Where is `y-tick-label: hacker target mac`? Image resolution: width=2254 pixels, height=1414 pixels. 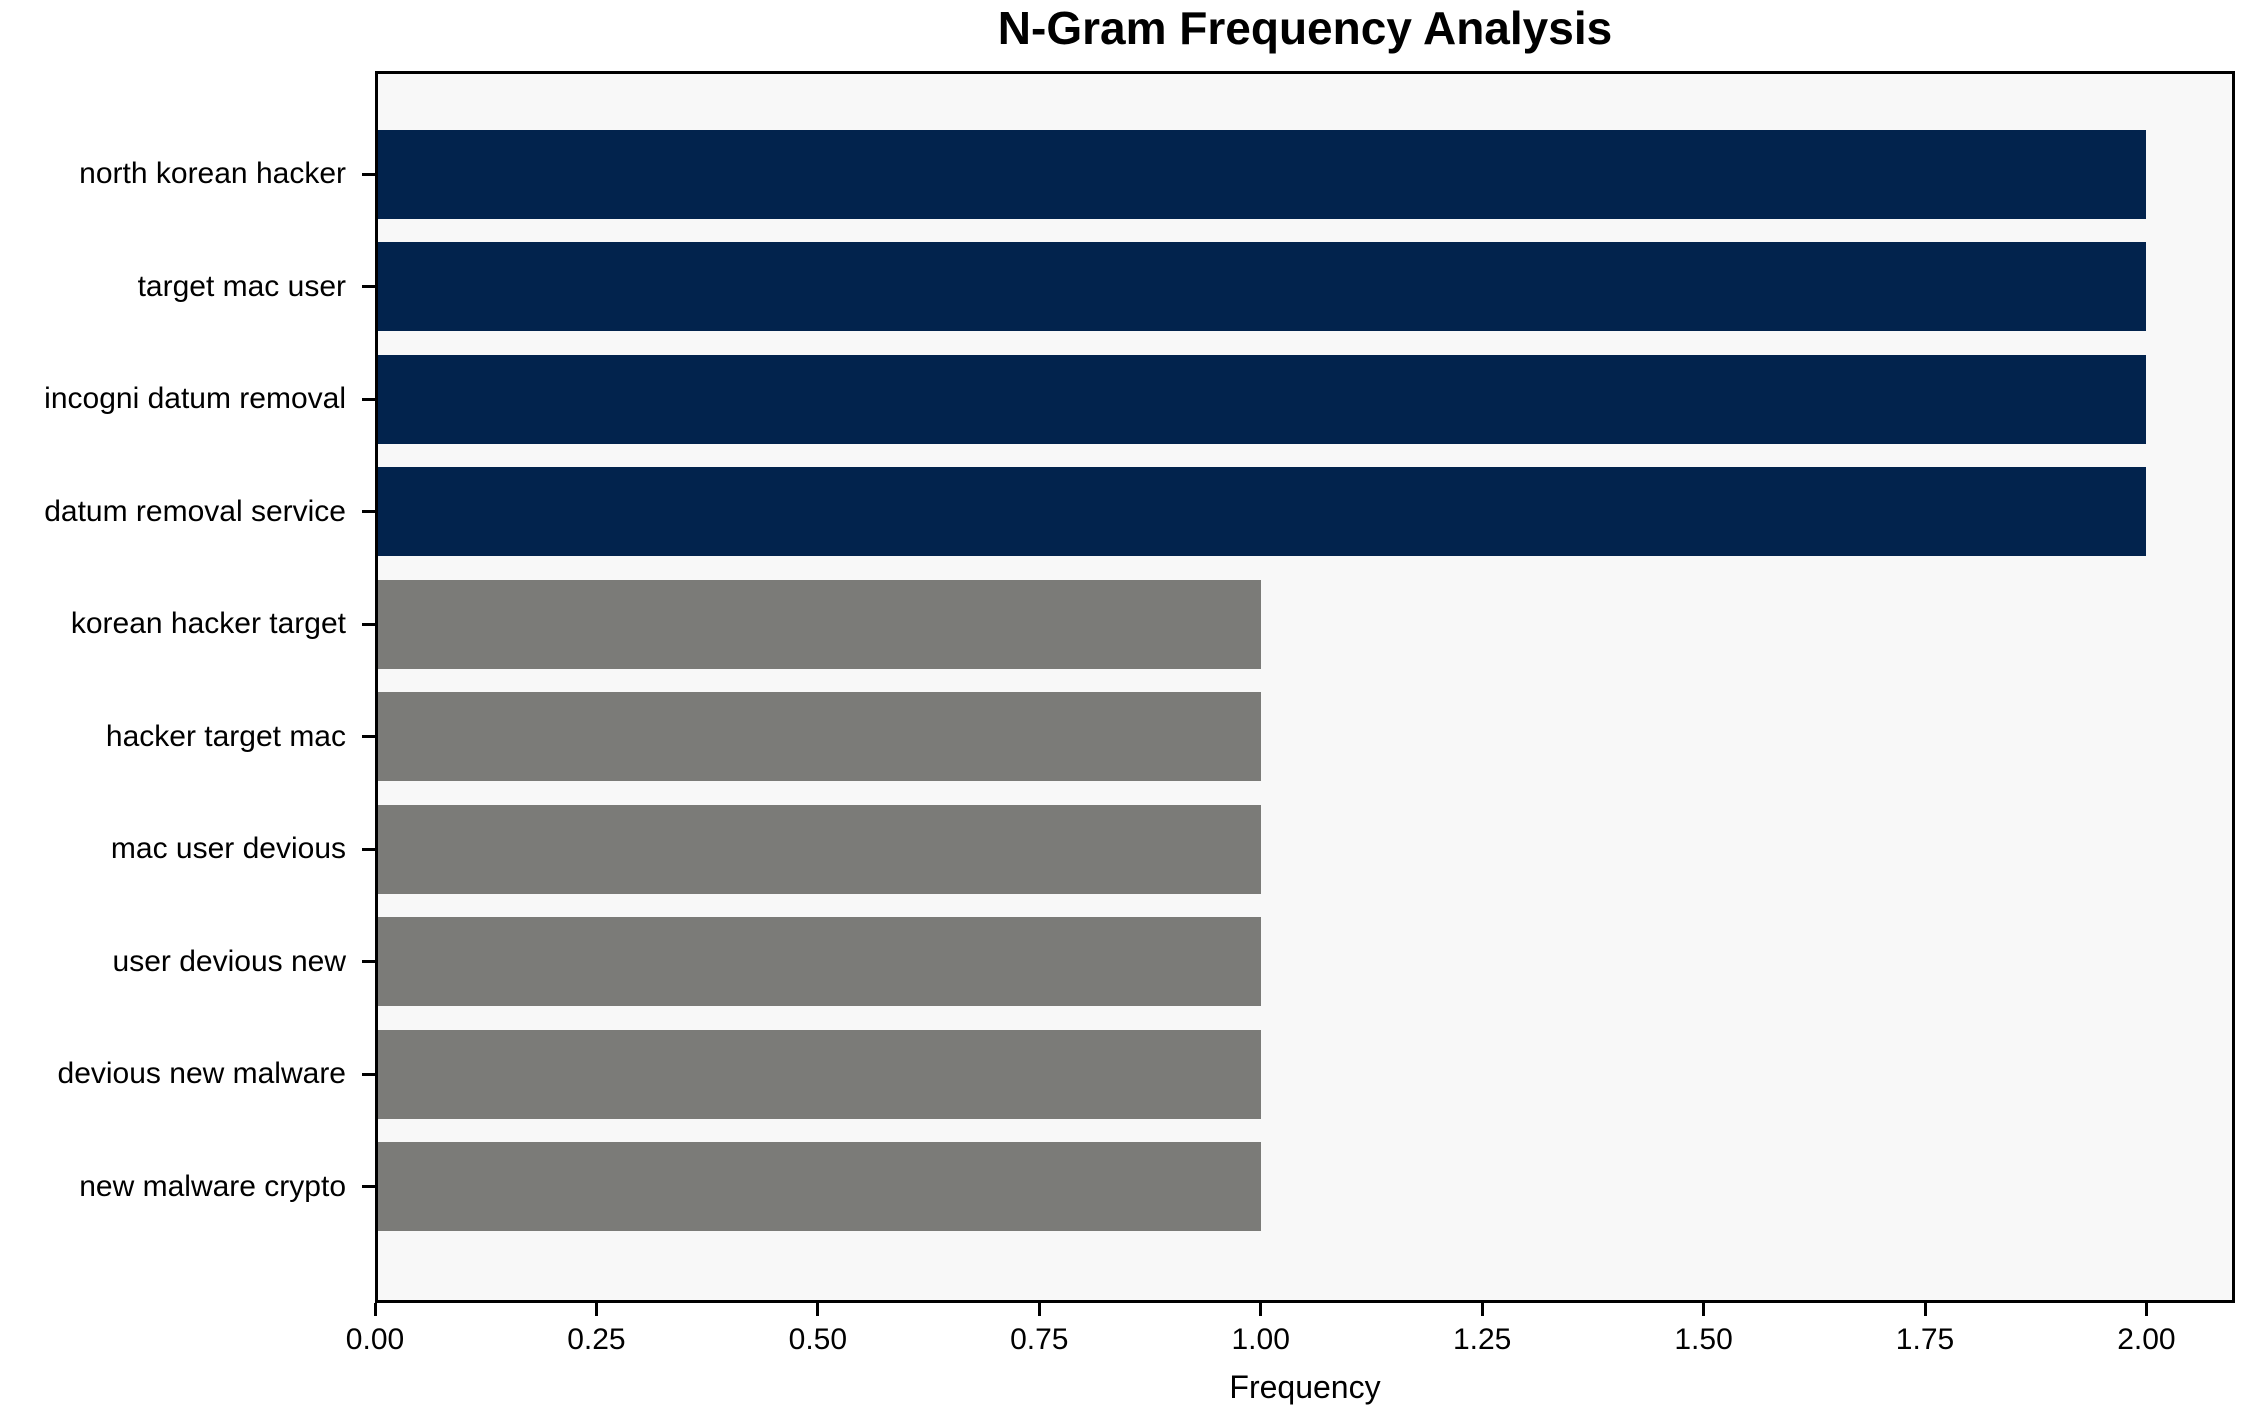 y-tick-label: hacker target mac is located at coordinates (225, 736).